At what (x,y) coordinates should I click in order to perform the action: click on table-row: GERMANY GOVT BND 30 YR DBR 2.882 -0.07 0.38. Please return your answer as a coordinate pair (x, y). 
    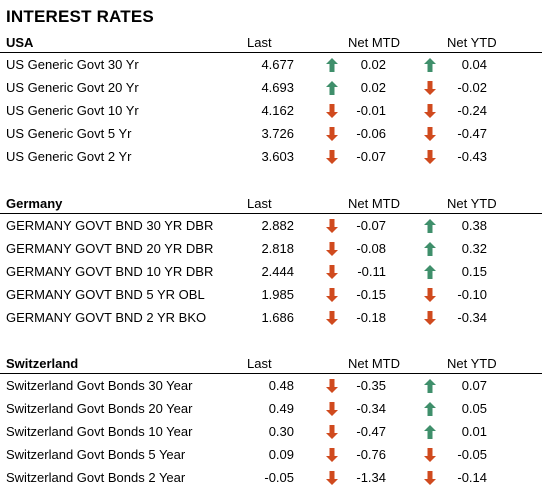
    Looking at the image, I should click on (271, 225).